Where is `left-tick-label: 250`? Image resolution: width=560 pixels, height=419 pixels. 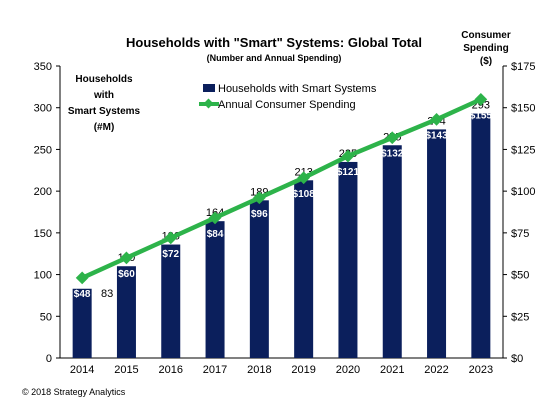
left-tick-label: 250 is located at coordinates (43, 150).